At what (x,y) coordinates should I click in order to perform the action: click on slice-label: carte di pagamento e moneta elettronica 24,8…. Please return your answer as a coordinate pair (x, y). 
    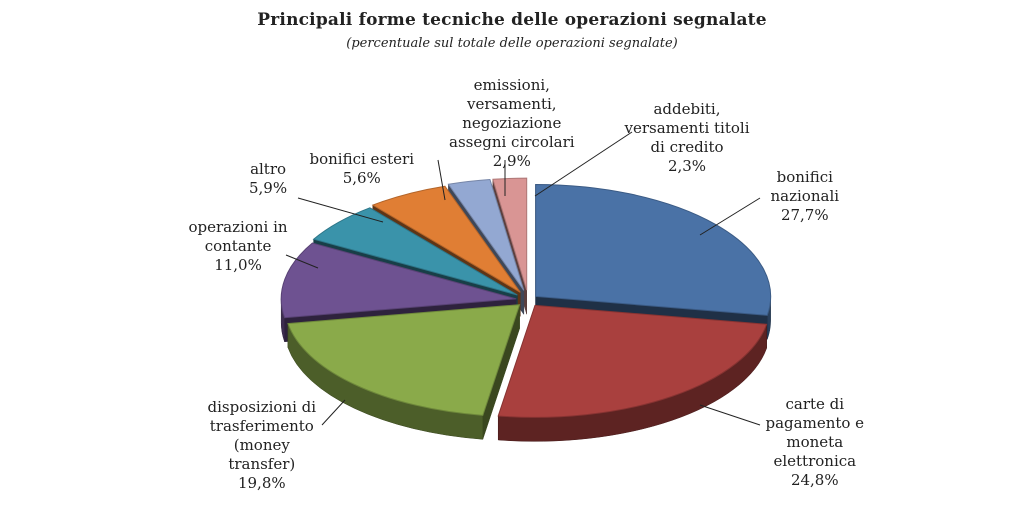
    Looking at the image, I should click on (815, 442).